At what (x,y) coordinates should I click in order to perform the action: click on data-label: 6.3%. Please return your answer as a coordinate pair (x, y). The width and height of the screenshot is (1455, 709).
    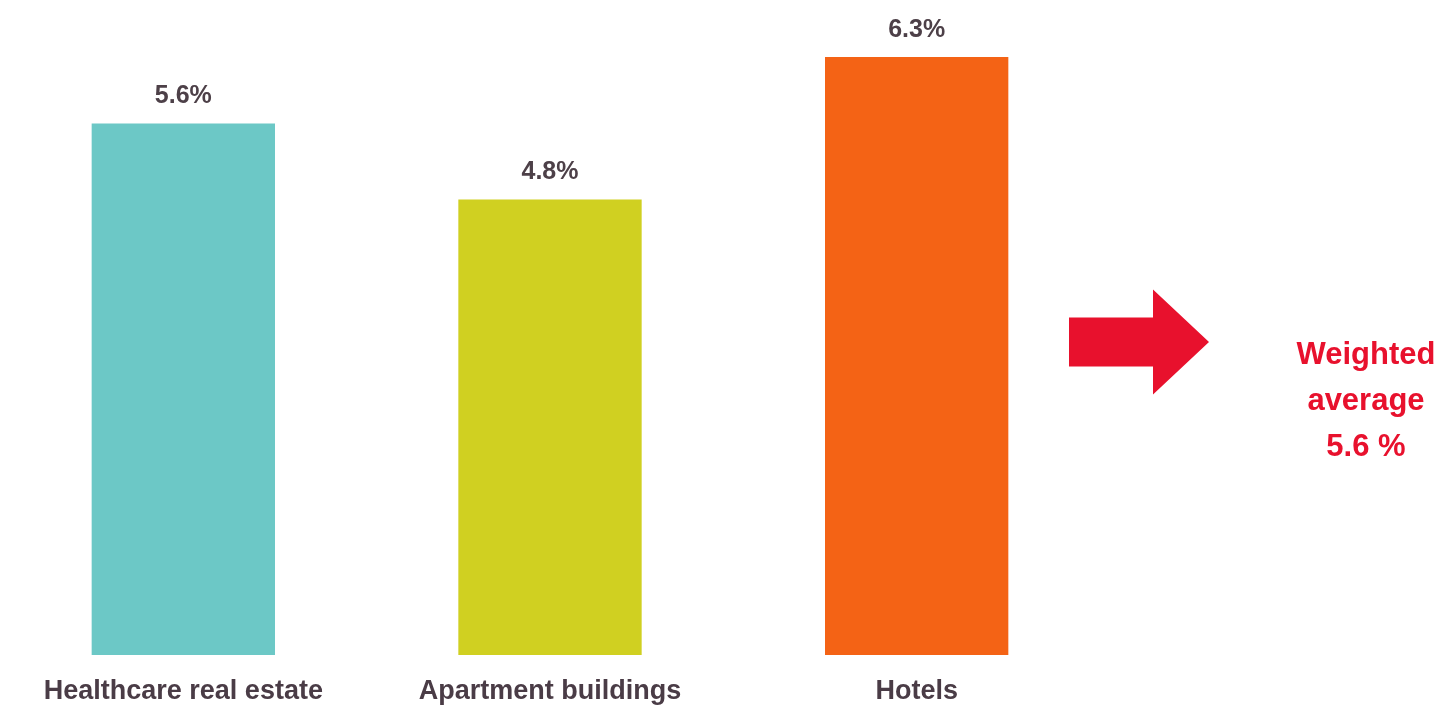
    Looking at the image, I should click on (917, 28).